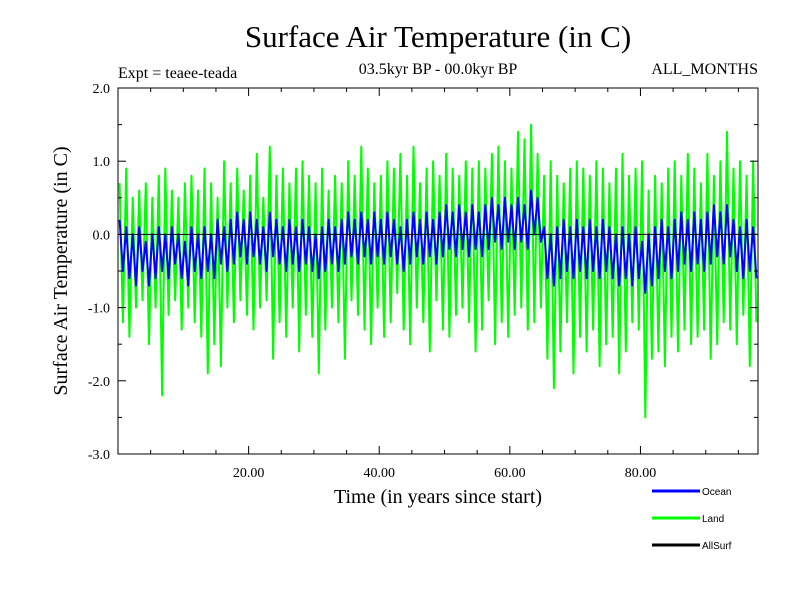 The height and width of the screenshot is (600, 800). I want to click on series-line-ocean, so click(438, 241).